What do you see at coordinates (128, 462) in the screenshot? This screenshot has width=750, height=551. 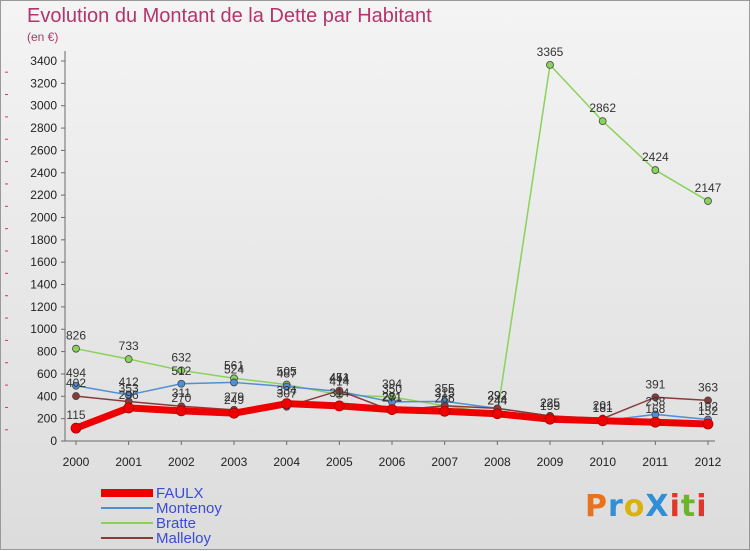 I see `x-tick-label: 2001` at bounding box center [128, 462].